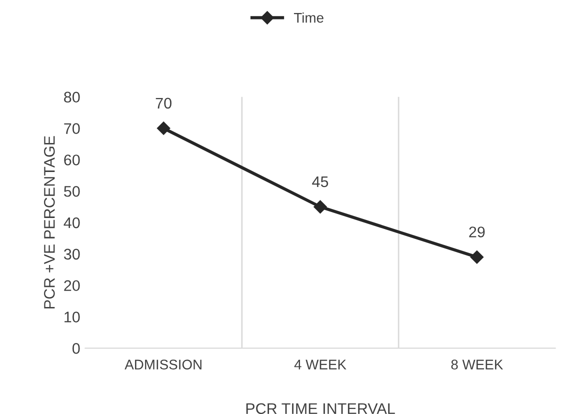 Image resolution: width=576 pixels, height=414 pixels. I want to click on data-label: 45, so click(320, 182).